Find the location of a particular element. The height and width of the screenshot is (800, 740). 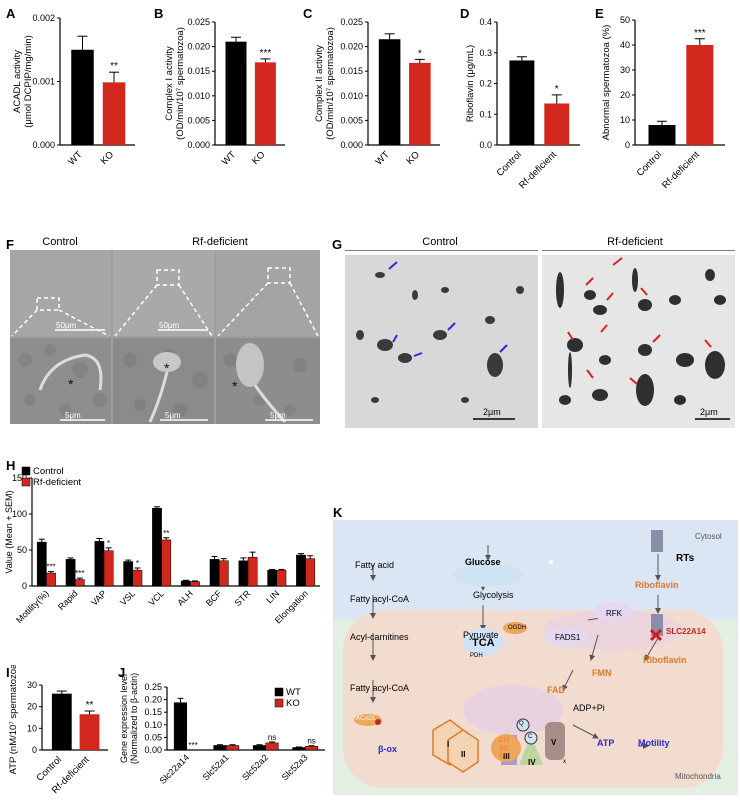

bar-Rf-deficient is located at coordinates (700, 95).